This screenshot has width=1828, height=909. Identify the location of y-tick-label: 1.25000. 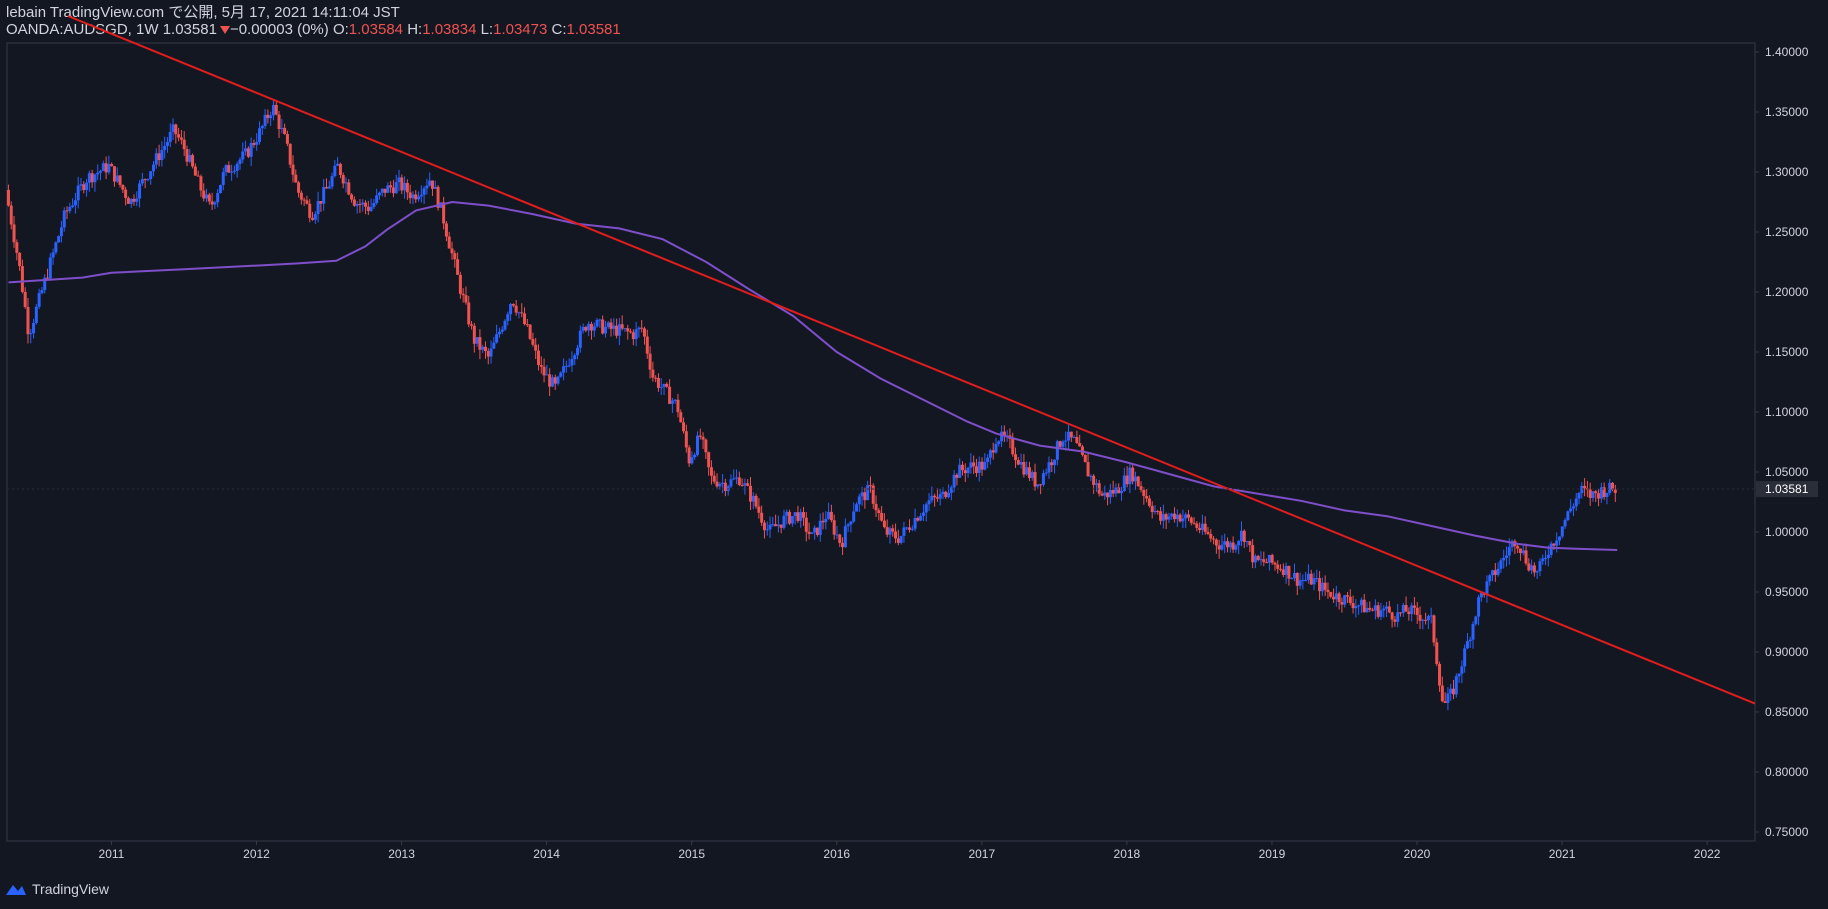
(1787, 232).